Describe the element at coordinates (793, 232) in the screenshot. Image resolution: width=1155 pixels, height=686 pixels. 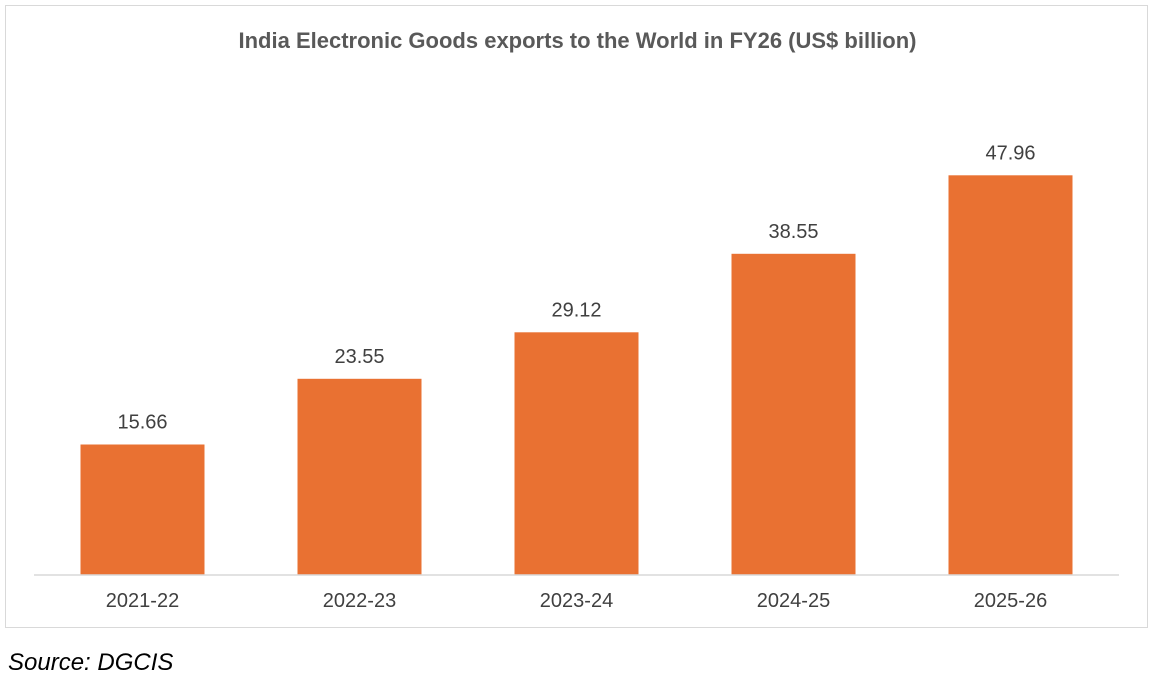
I see `data-label-2024-25: 38.55` at that location.